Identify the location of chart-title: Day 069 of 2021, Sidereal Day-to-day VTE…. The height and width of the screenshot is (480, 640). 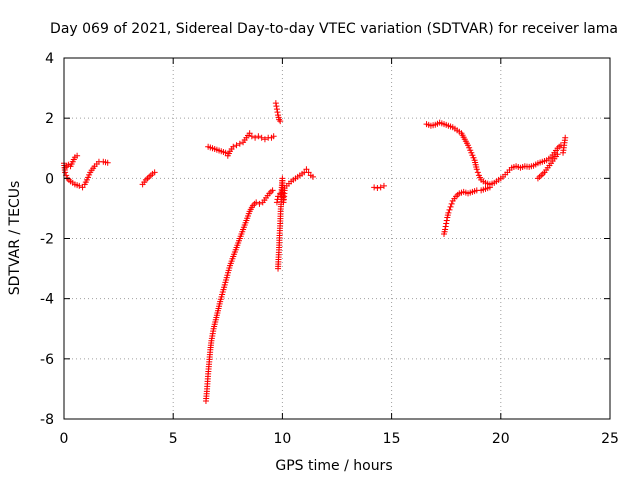
(334, 29).